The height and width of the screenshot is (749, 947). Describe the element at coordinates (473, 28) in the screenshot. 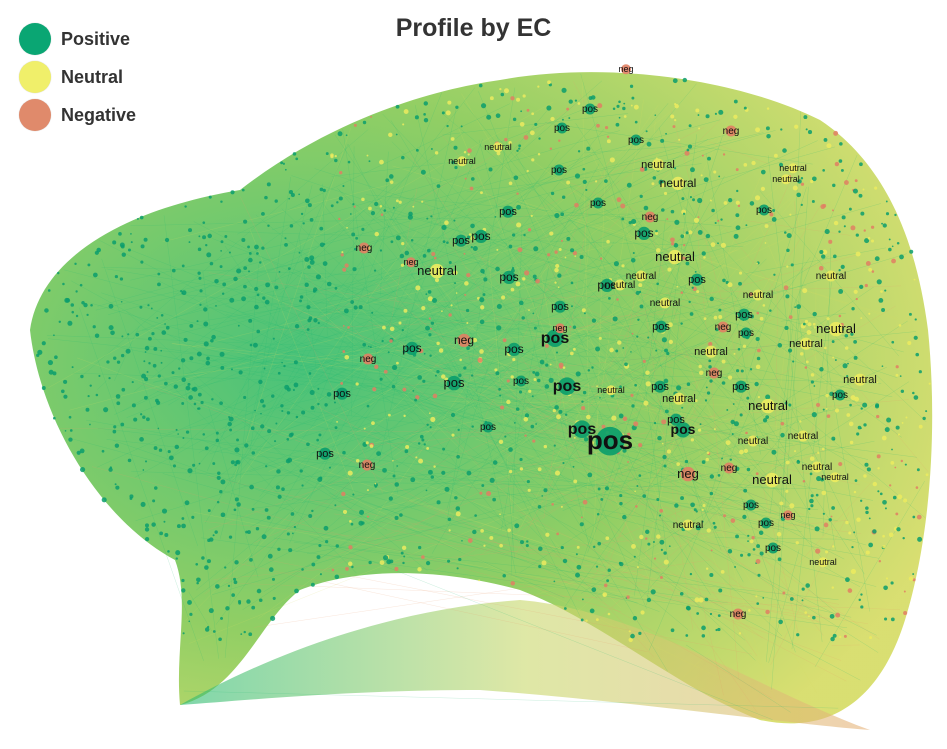

I see `chart-title: Profile by EC` at that location.